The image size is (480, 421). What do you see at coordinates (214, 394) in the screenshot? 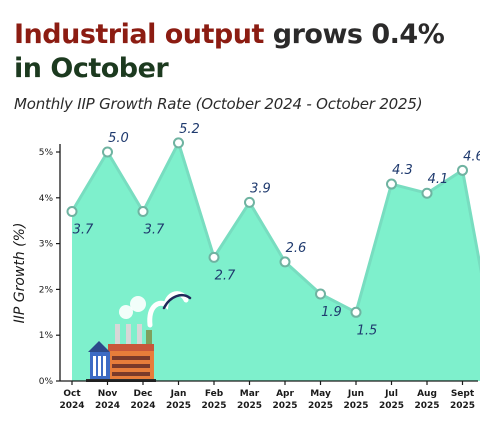
I see `x-tick-label-month: Feb` at bounding box center [214, 394].